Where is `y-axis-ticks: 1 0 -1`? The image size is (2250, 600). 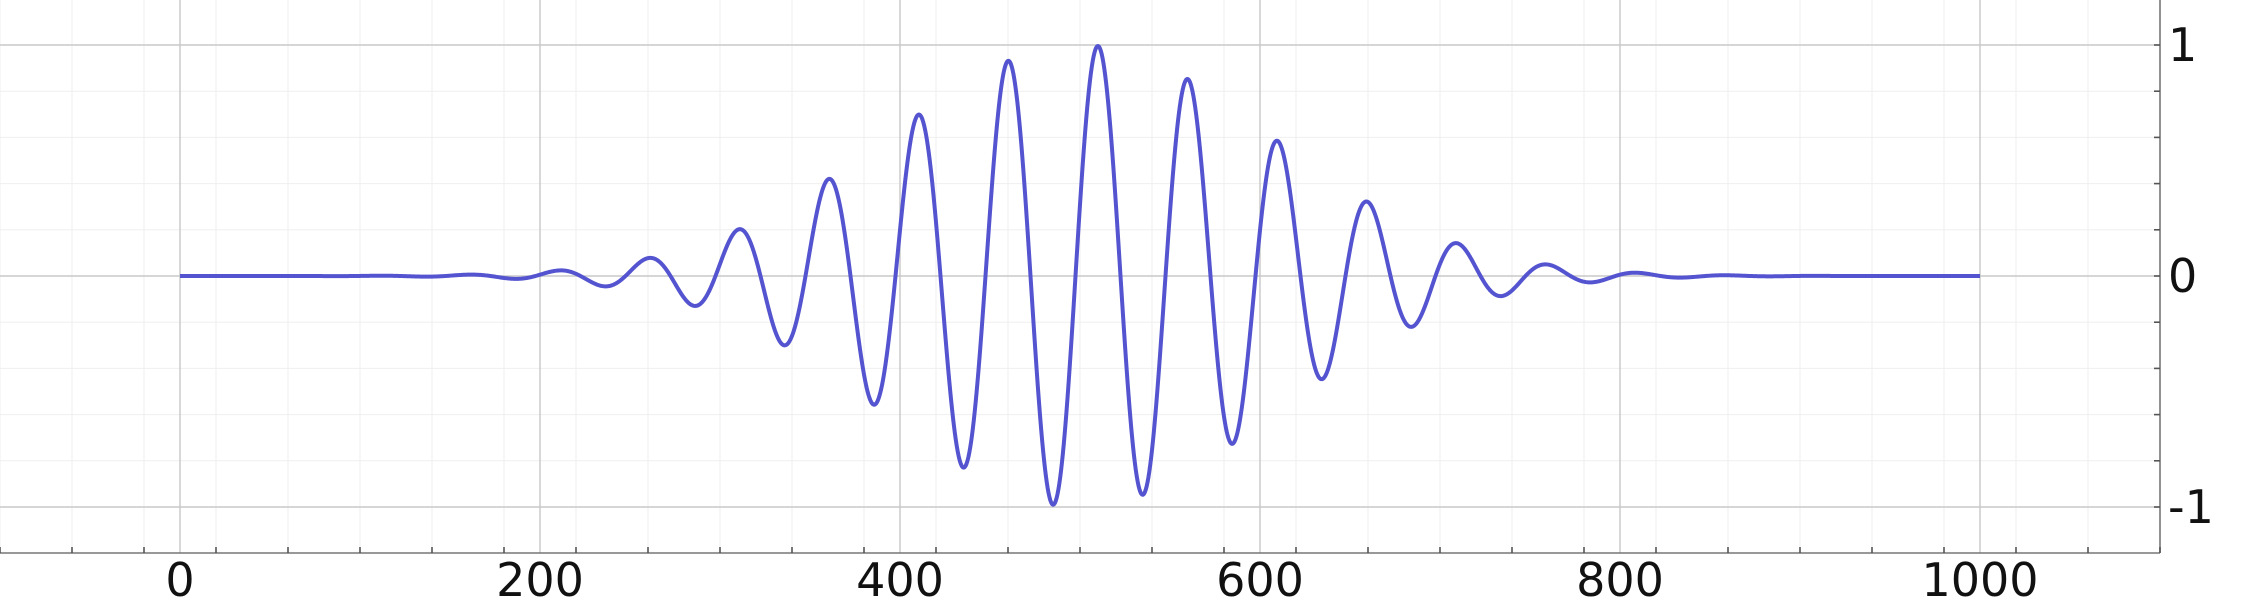 y-axis-ticks: 1 0 -1 is located at coordinates (2191, 276).